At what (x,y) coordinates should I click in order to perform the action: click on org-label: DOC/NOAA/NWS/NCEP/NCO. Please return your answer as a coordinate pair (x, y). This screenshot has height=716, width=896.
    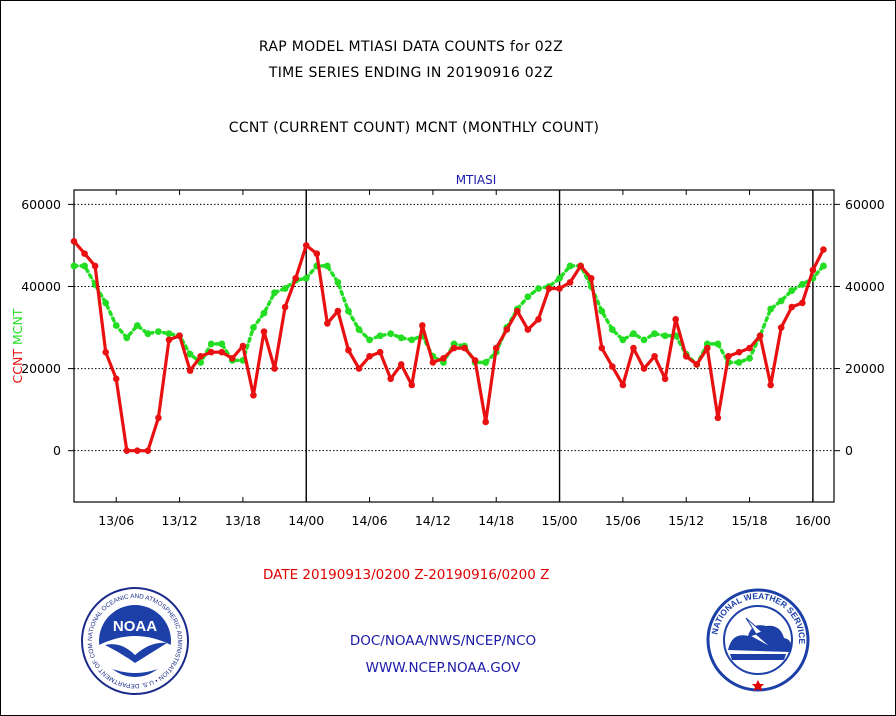
    Looking at the image, I should click on (443, 641).